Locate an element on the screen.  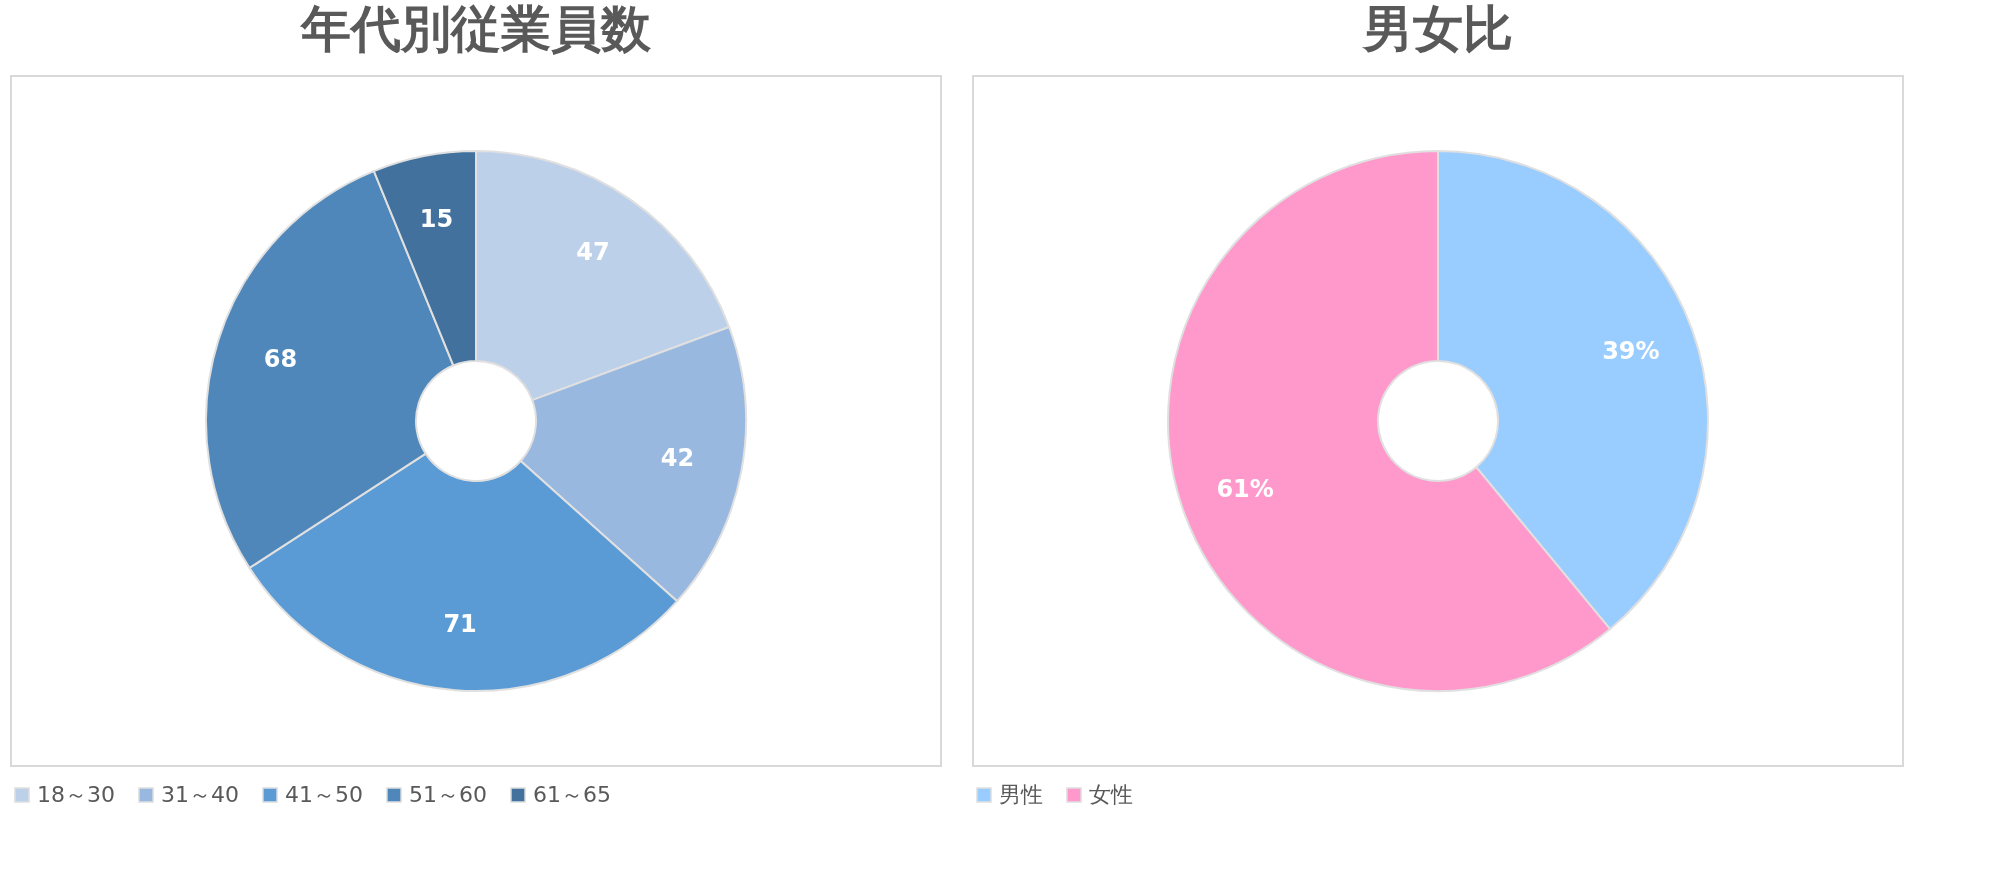
legend-label: 51～60 is located at coordinates (448, 794).